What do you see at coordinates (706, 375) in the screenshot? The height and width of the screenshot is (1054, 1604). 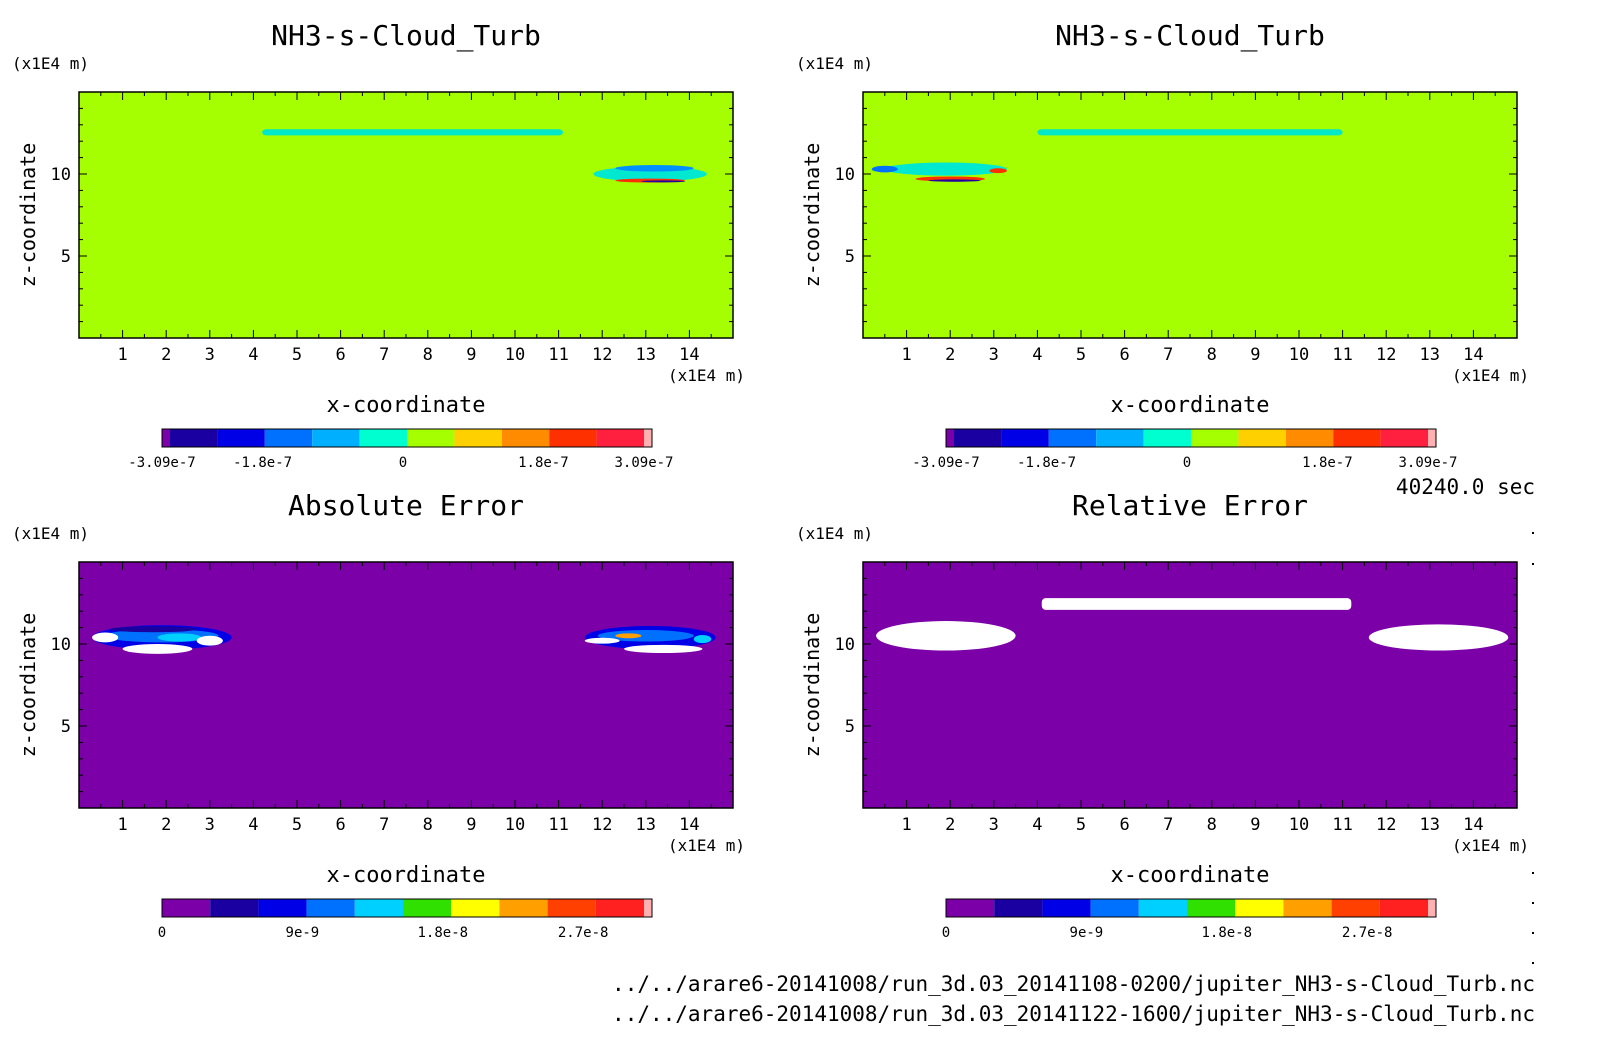 I see `x-unit-label: (x1E4 m)` at bounding box center [706, 375].